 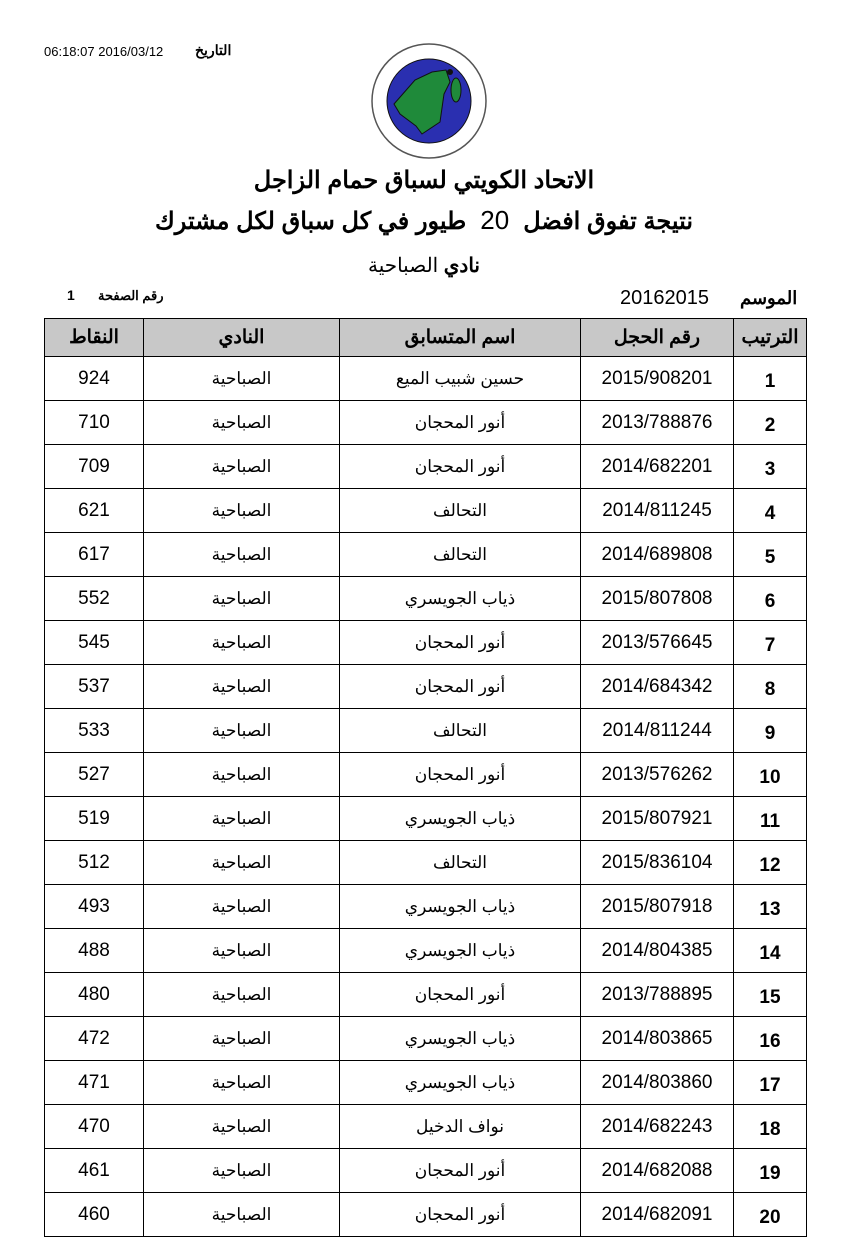 I want to click on table-row: 11 2015/807921 ذياب الجويسري الصباحية 519, so click(x=425, y=818).